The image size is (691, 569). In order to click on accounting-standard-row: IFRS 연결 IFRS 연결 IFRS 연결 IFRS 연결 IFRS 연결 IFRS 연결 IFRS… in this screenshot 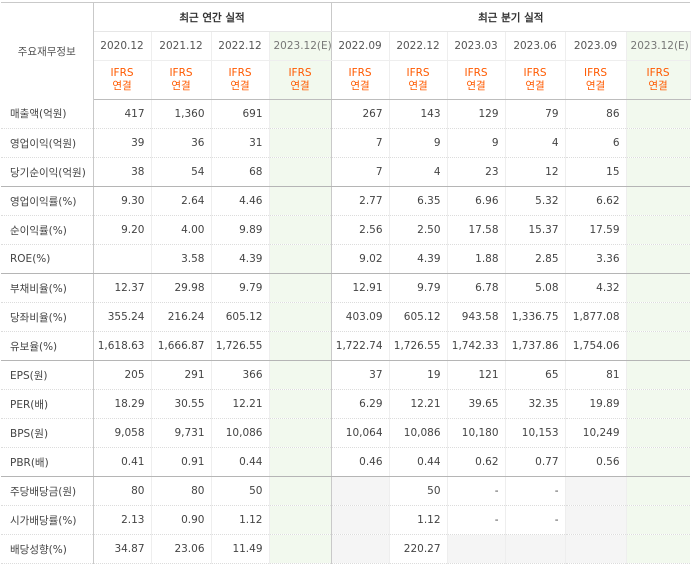, I will do `click(346, 80)`.